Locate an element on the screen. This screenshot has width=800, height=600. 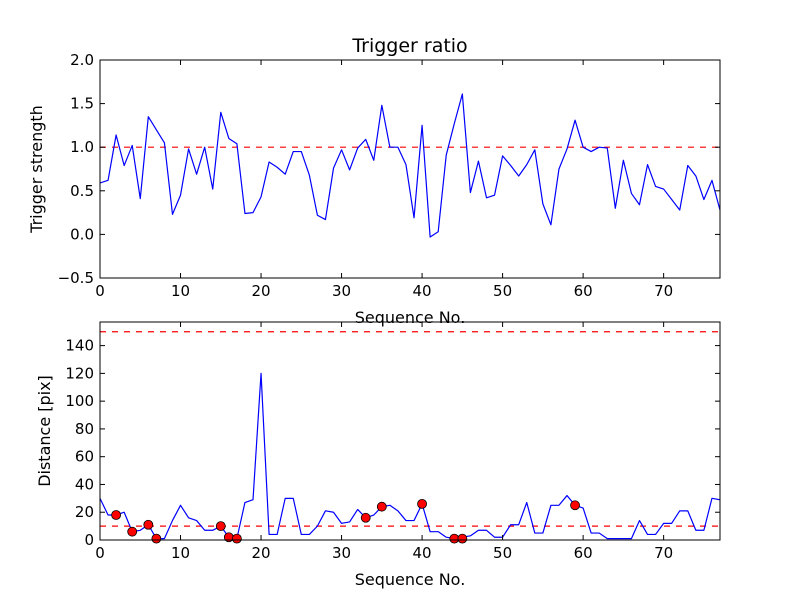
y-tick-label: 40 is located at coordinates (84, 484).